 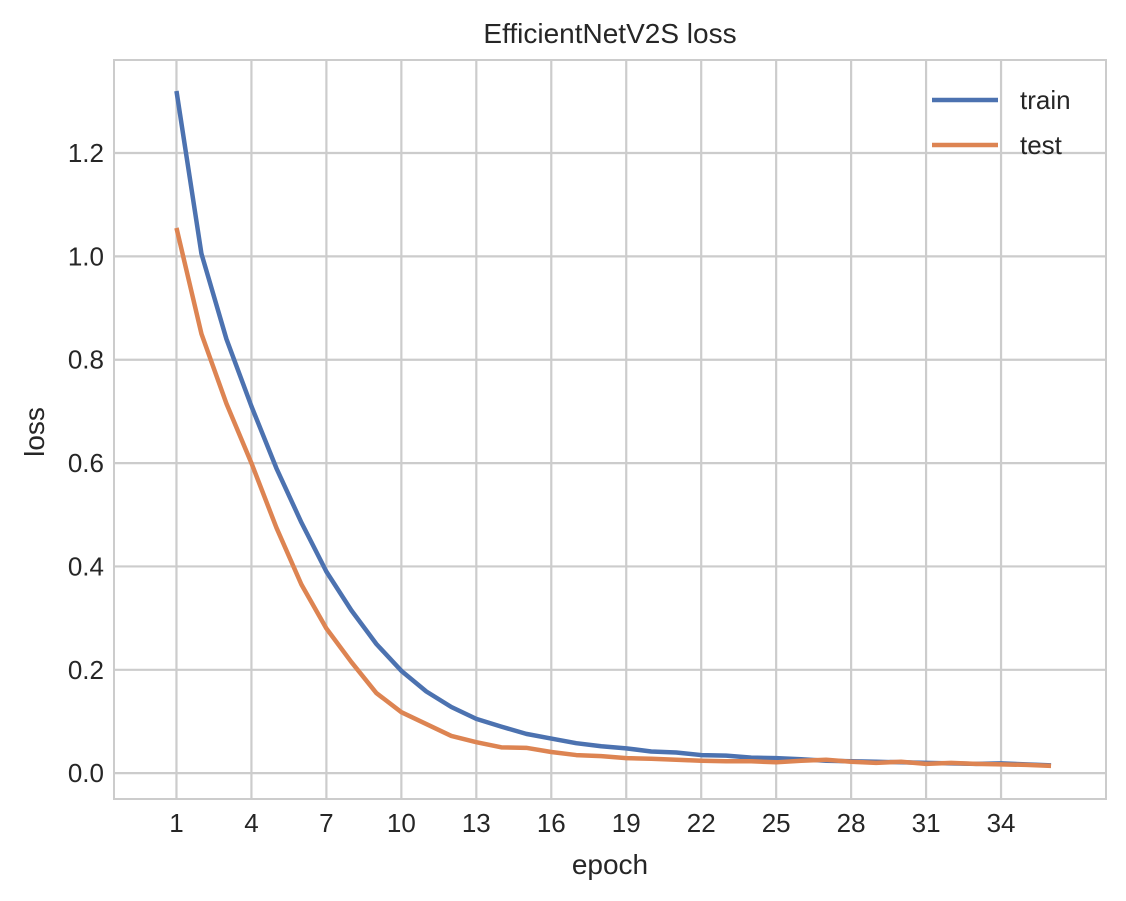 I want to click on legend-label-test: test, so click(x=1041, y=145).